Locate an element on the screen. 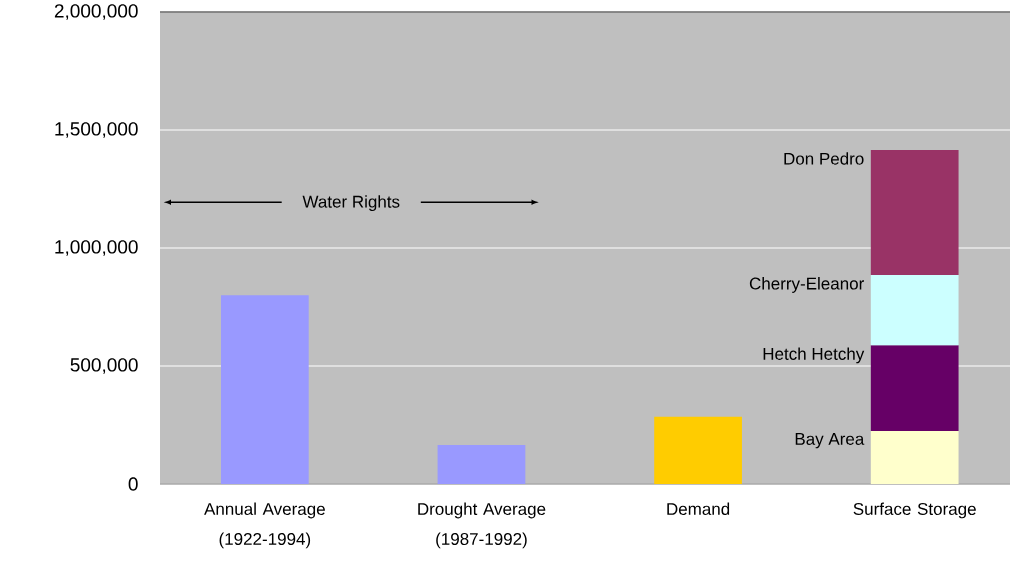 The height and width of the screenshot is (579, 1013). annotation: Water Rights is located at coordinates (351, 203).